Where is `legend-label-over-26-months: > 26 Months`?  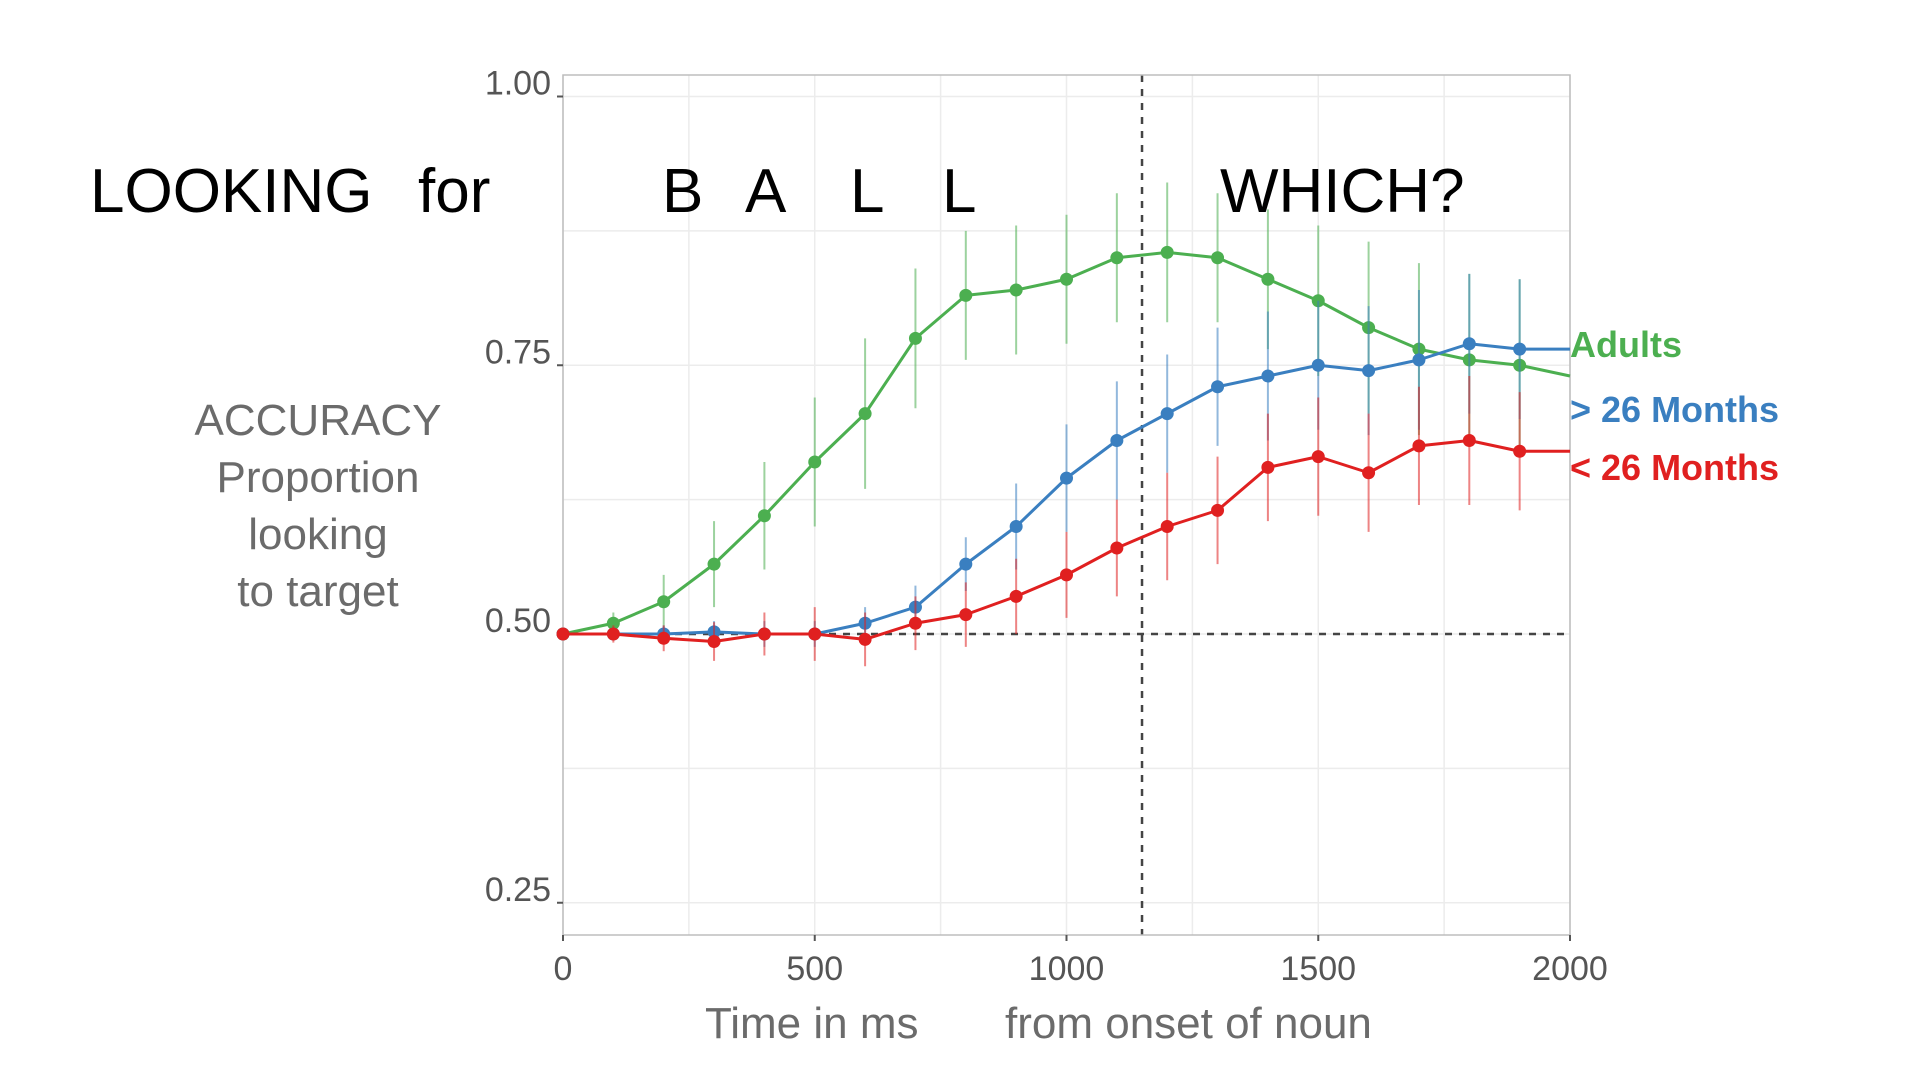
legend-label-over-26-months: > 26 Months is located at coordinates (1674, 409).